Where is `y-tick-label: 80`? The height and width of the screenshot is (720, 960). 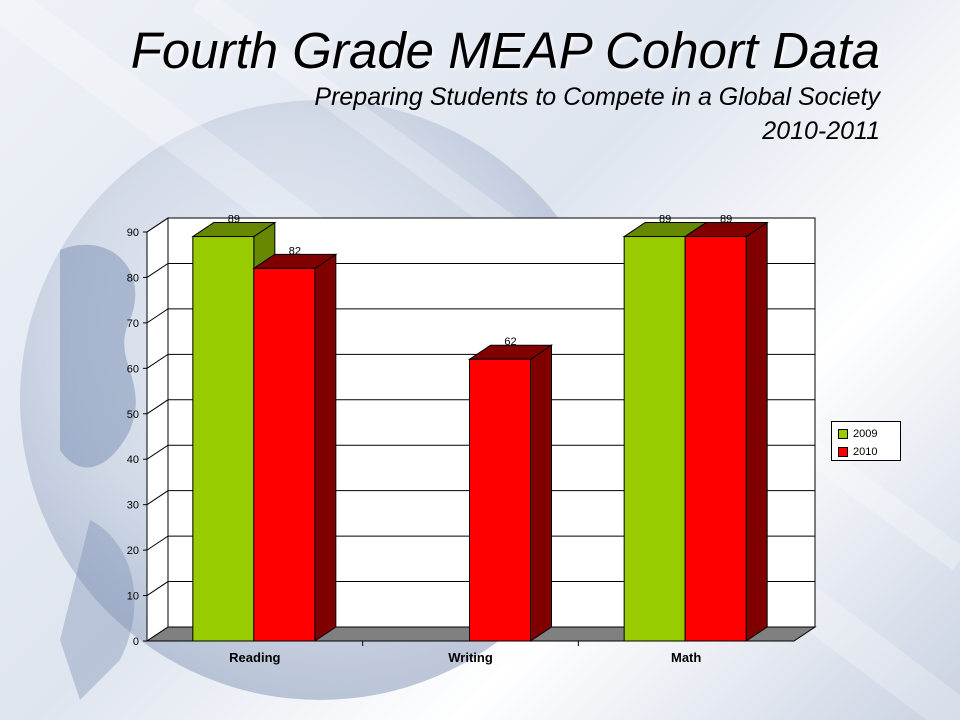 y-tick-label: 80 is located at coordinates (133, 278).